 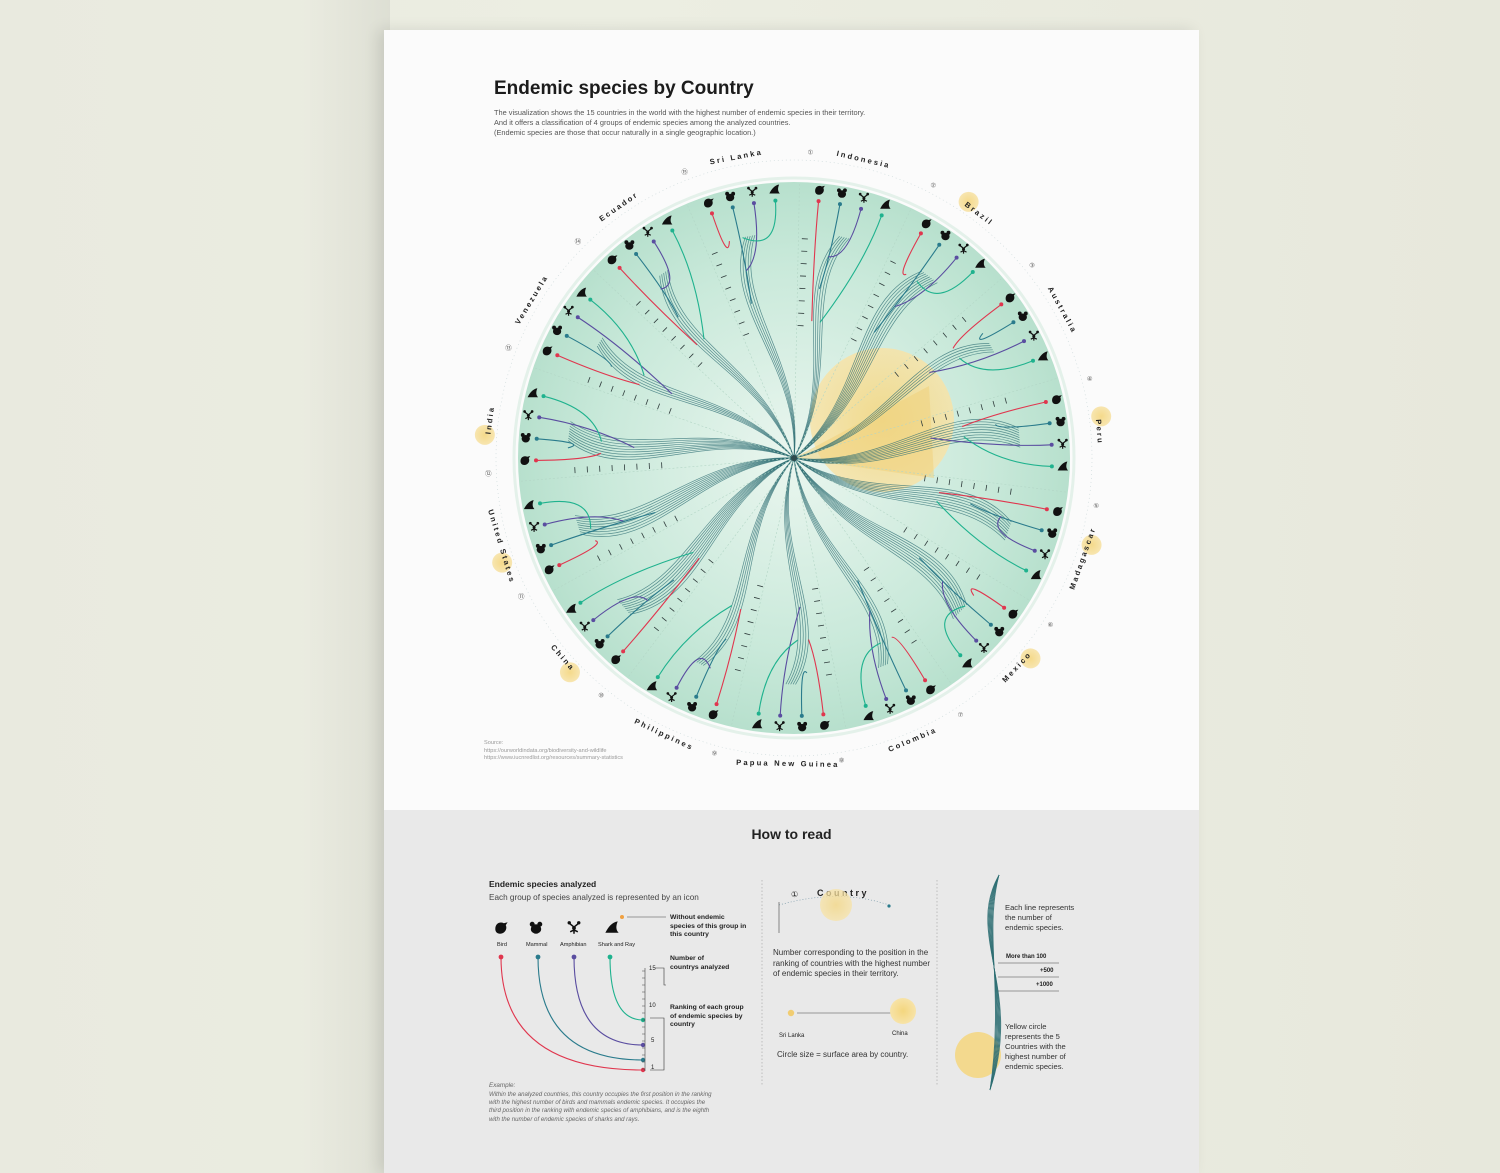 I want to click on scale-tick-1: 1, so click(x=653, y=1068).